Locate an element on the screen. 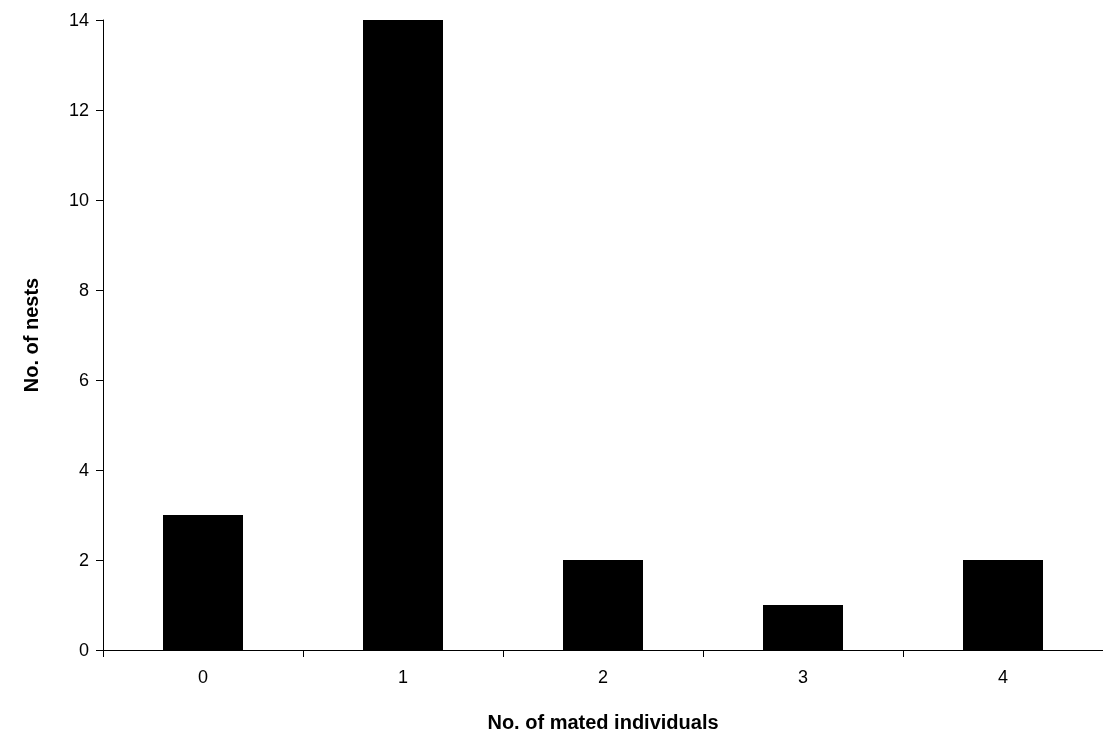  x-axis-title: No. of mated individuals is located at coordinates (603, 722).